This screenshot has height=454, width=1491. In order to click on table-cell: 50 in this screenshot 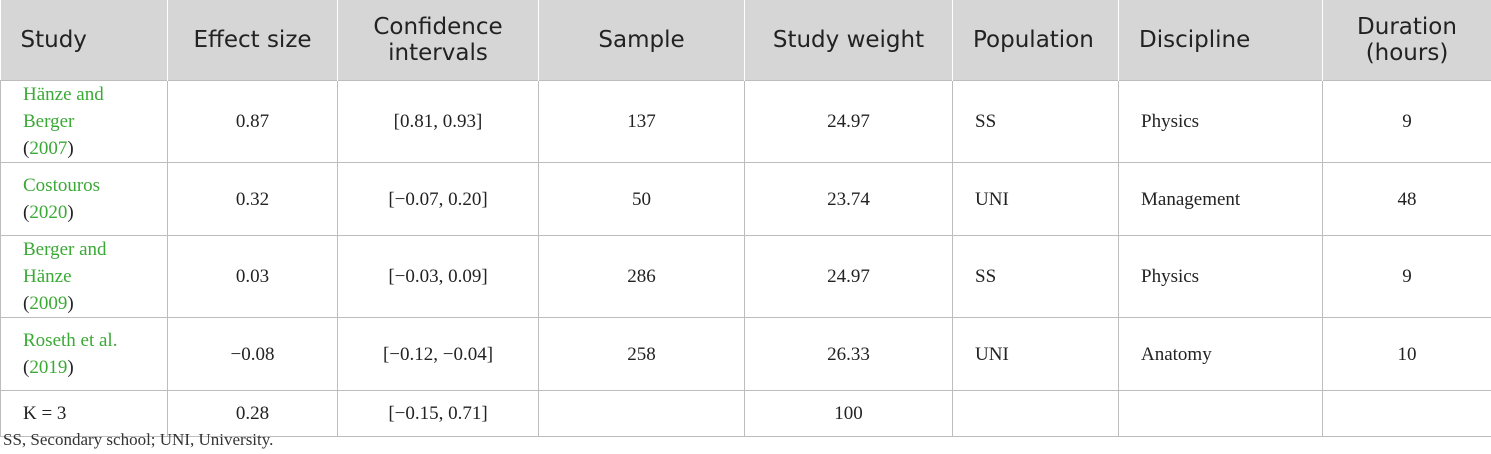, I will do `click(641, 199)`.